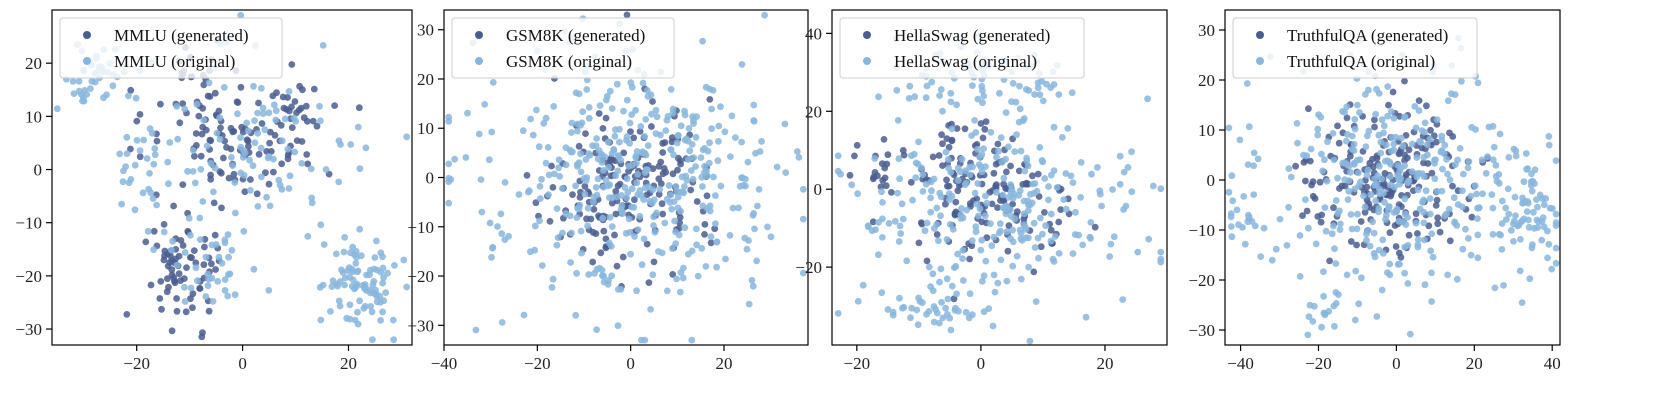 The width and height of the screenshot is (1660, 406). What do you see at coordinates (420, 276) in the screenshot?
I see `y-tick-label: −20` at bounding box center [420, 276].